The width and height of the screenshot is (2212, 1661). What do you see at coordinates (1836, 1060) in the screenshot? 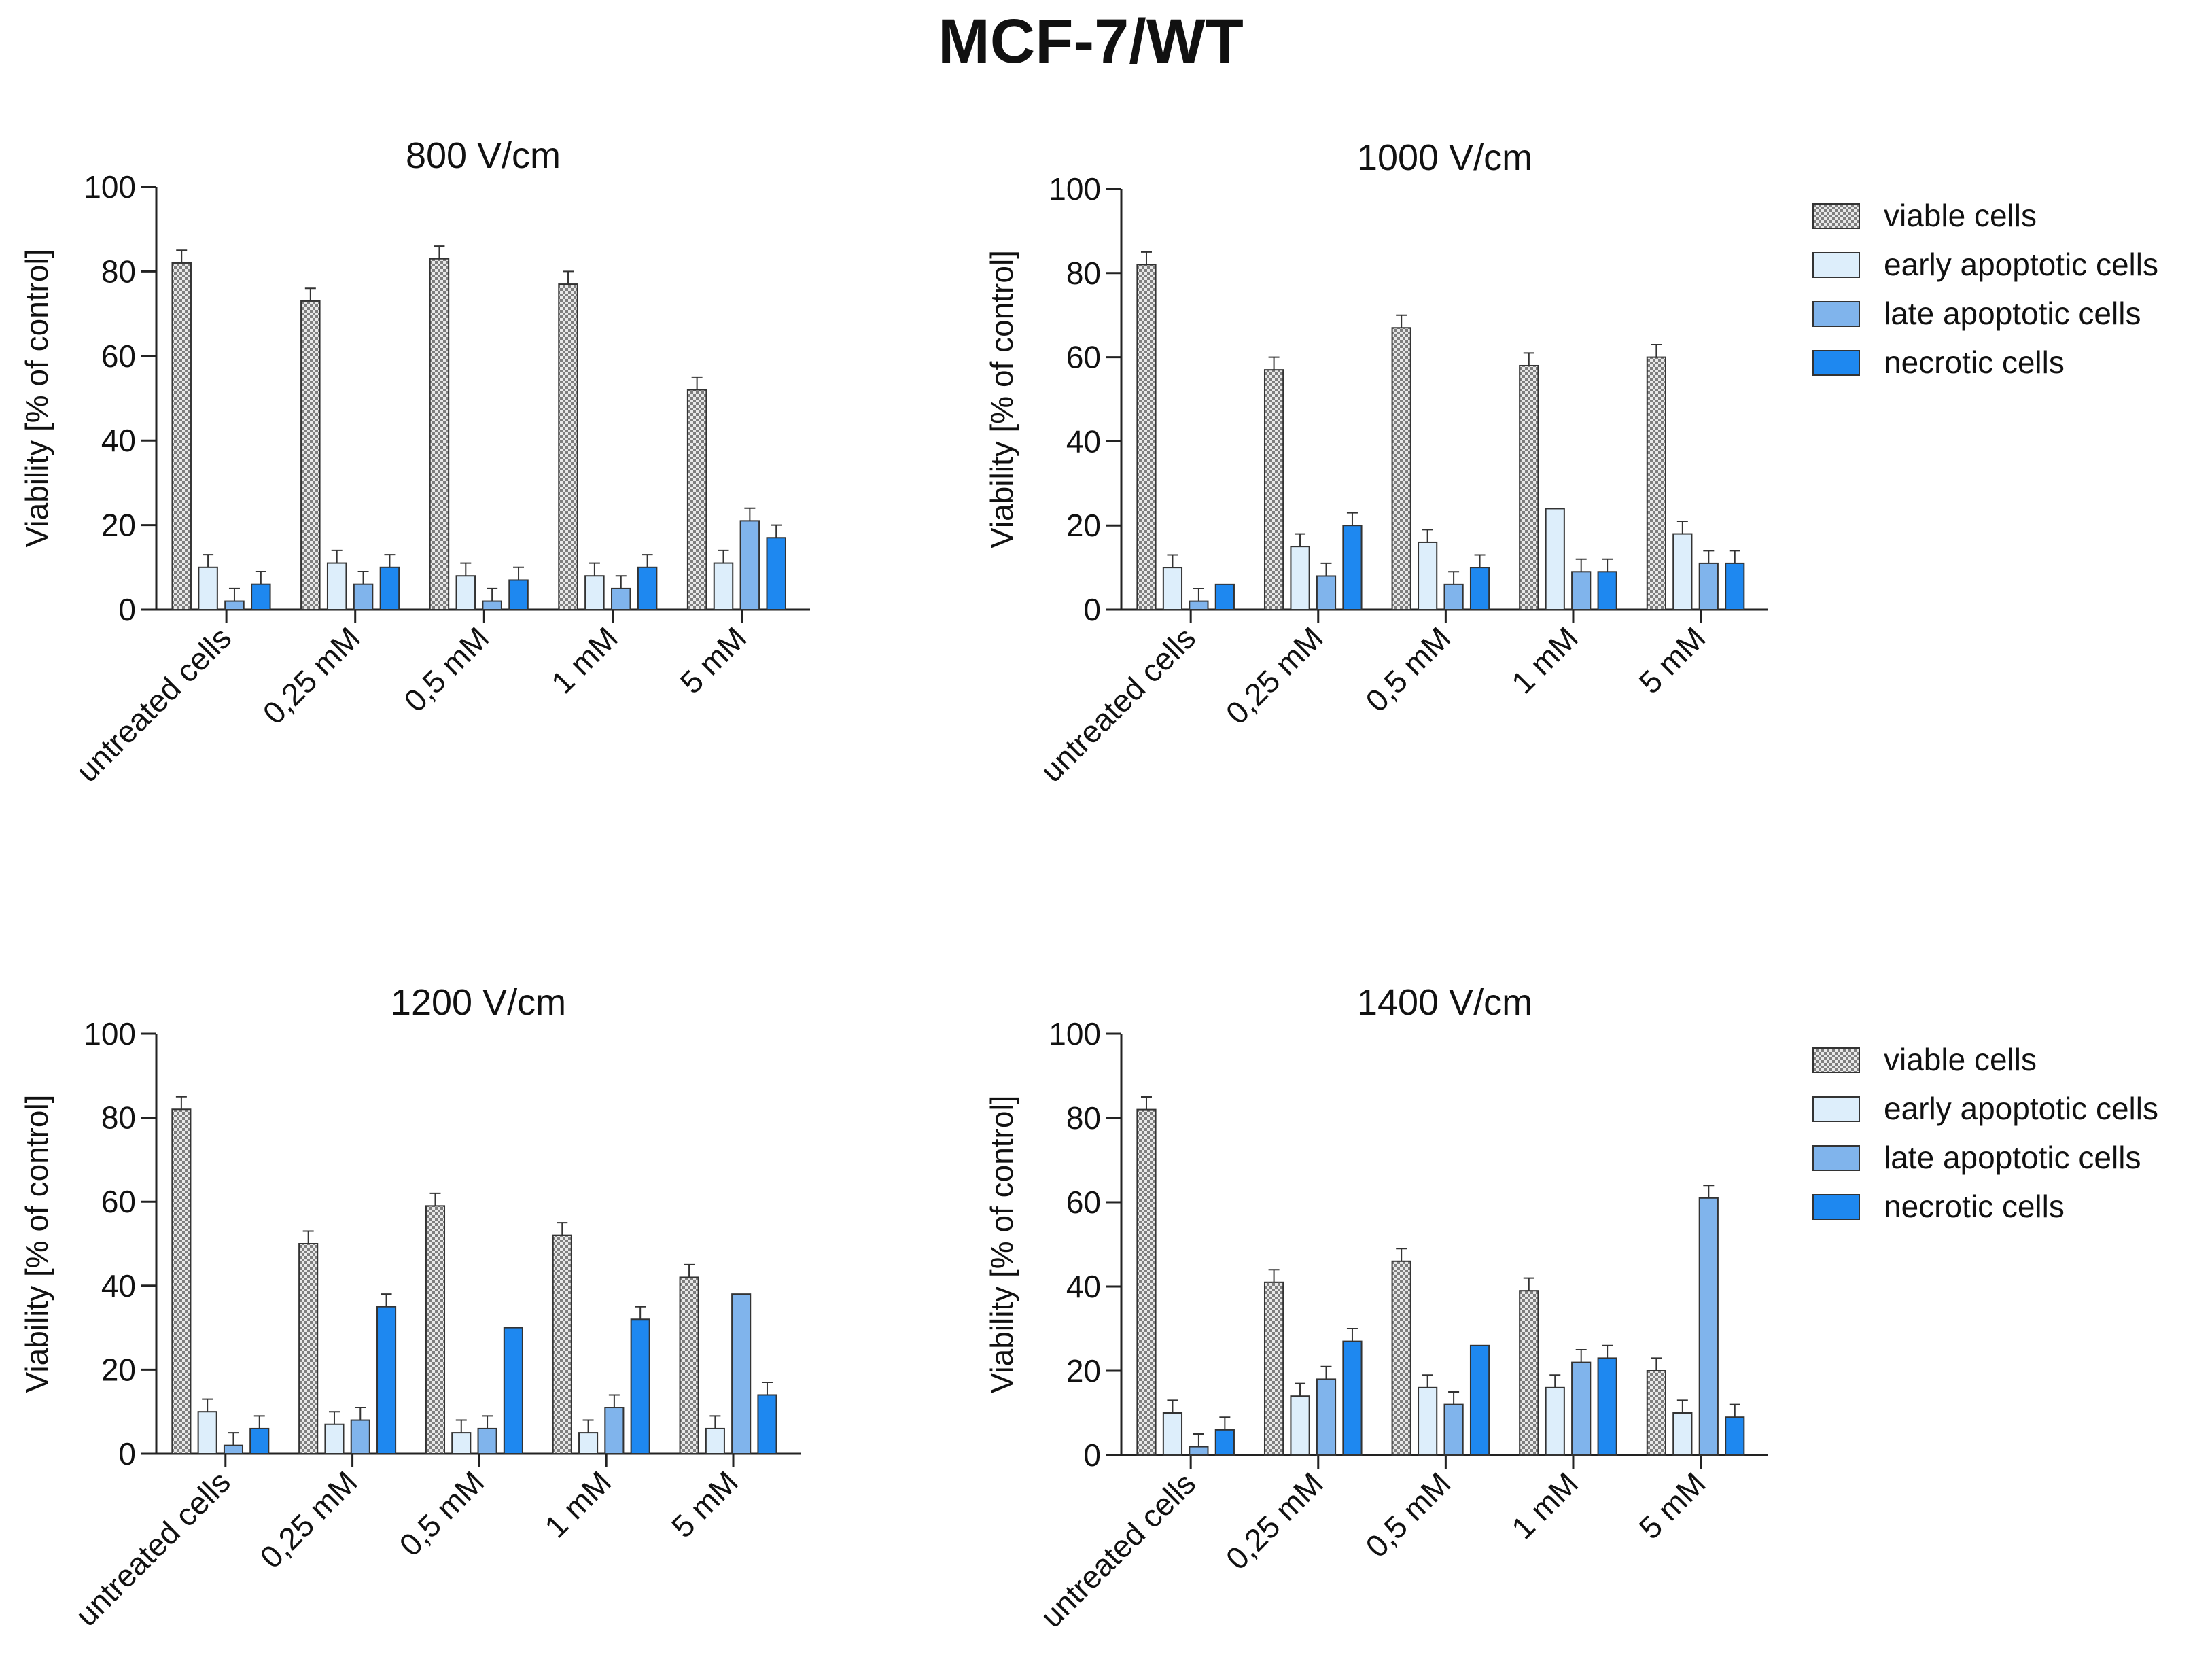
I see `legend-swatch-viable` at bounding box center [1836, 1060].